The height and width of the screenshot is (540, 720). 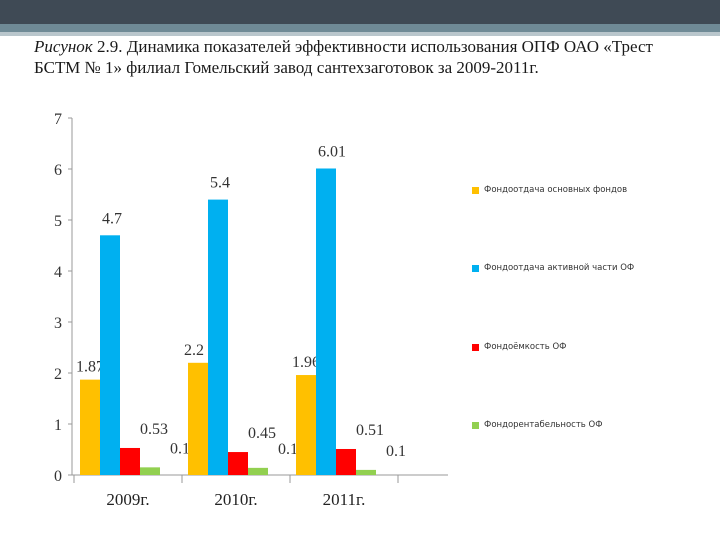 What do you see at coordinates (396, 451) in the screenshot?
I see `data-label-4-3: 0.1` at bounding box center [396, 451].